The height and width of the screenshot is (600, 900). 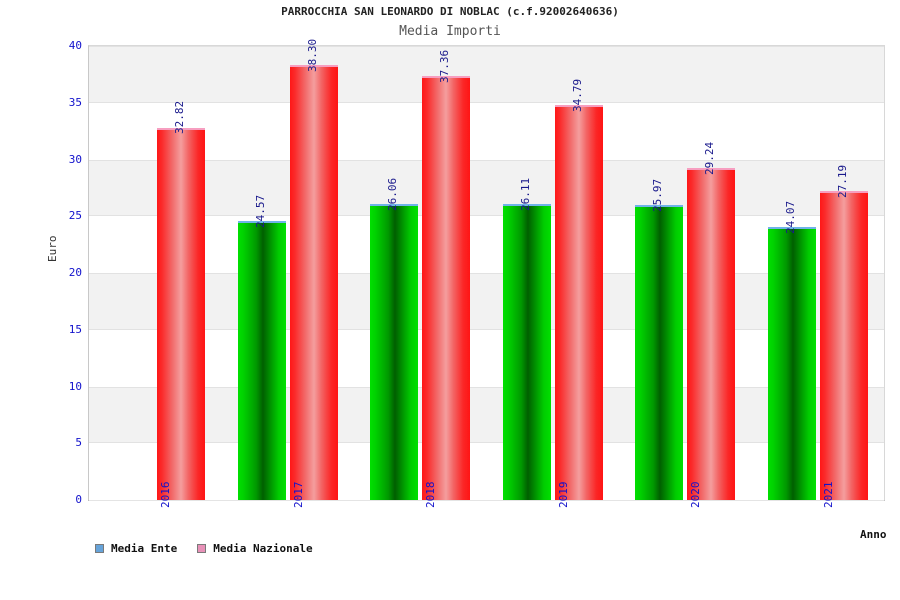 I want to click on value-label-nazionale-2020: 29.24, so click(x=710, y=159).